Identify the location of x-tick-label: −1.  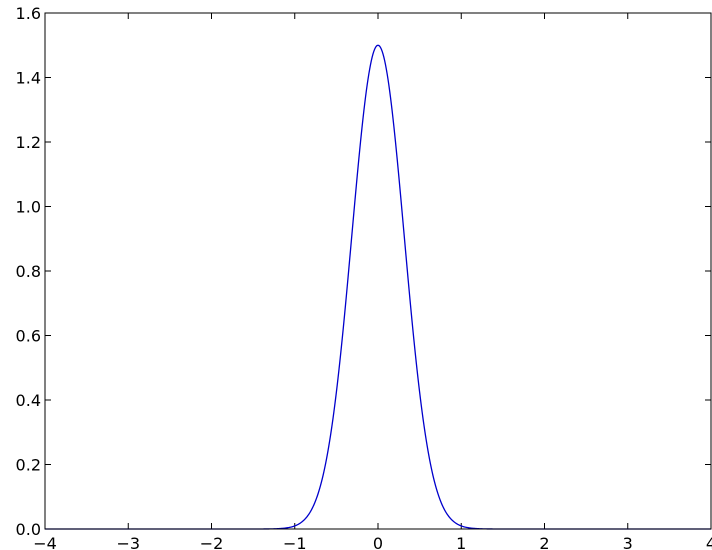
(295, 542).